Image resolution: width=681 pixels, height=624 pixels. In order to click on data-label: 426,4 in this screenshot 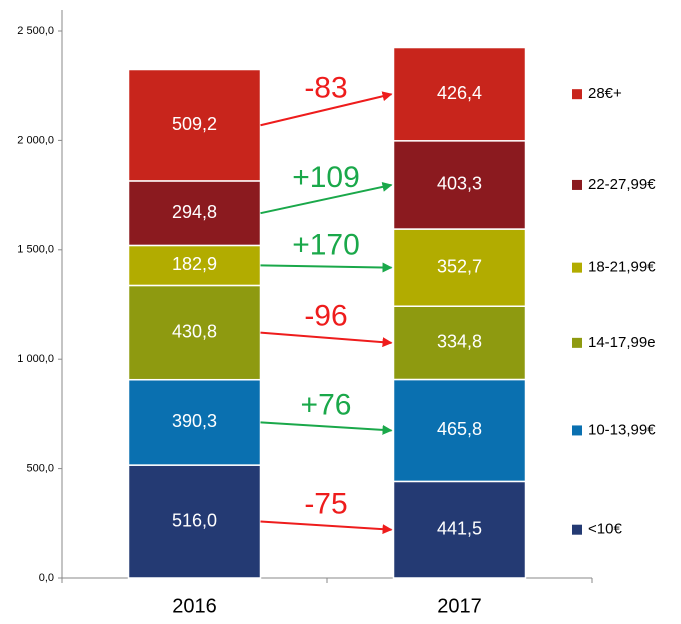, I will do `click(459, 93)`.